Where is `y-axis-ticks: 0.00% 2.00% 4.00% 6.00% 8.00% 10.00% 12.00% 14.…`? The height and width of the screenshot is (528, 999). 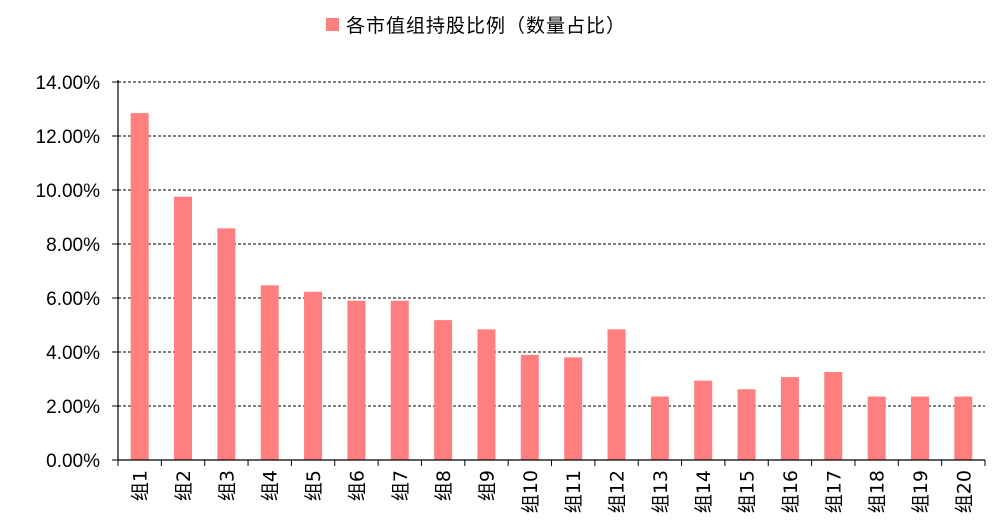
y-axis-ticks: 0.00% 2.00% 4.00% 6.00% 8.00% 10.00% 12.00% 14.… is located at coordinates (77, 272).